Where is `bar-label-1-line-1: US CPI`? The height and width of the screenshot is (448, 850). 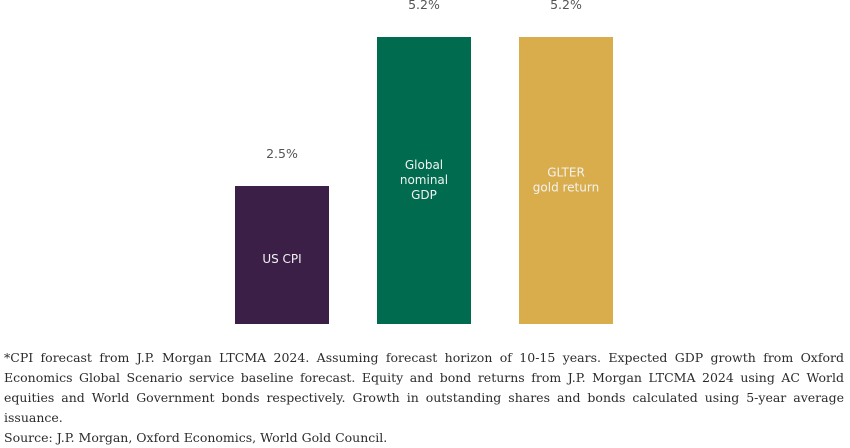
bar-label-1-line-1: US CPI is located at coordinates (281, 259).